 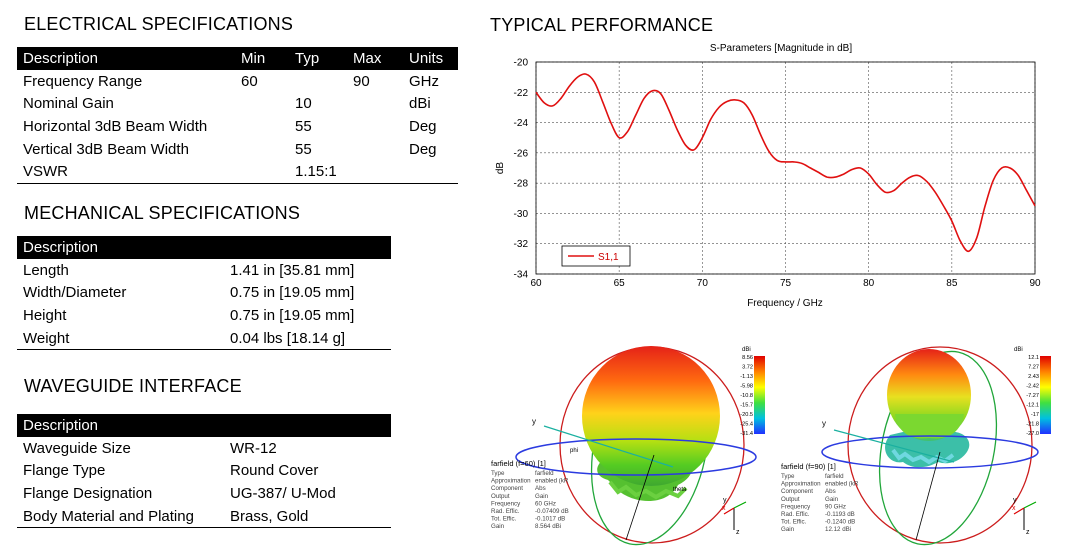 What do you see at coordinates (1032, 387) in the screenshot?
I see `scale-tick-label: -2.42` at bounding box center [1032, 387].